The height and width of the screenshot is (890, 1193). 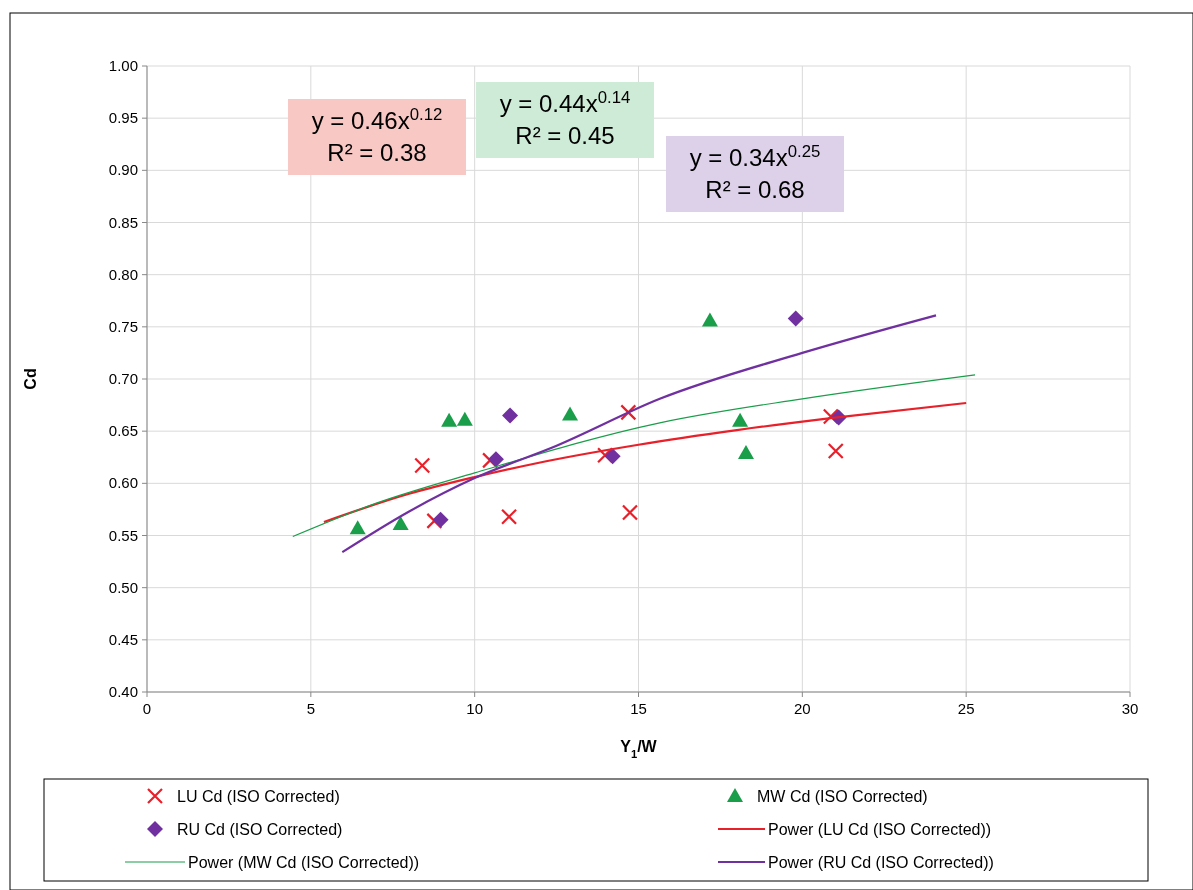 What do you see at coordinates (880, 829) in the screenshot?
I see `legend-label: Power (LU Cd (ISO Corrected))` at bounding box center [880, 829].